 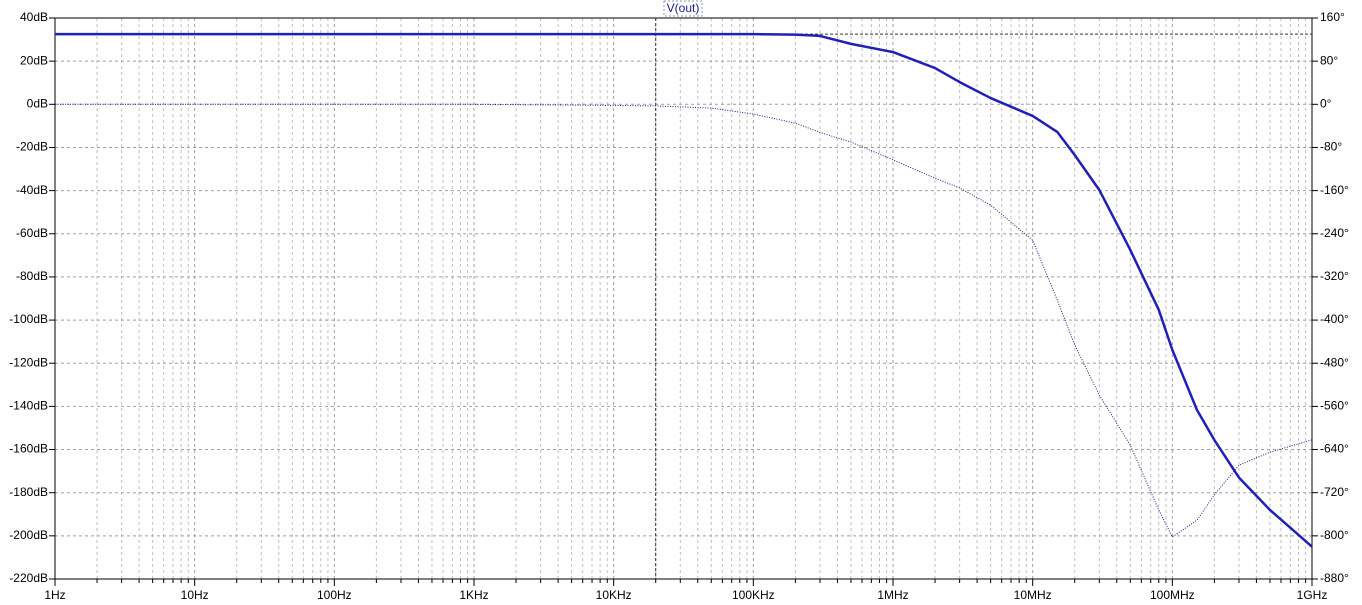 I want to click on y2-tick-label: -640°, so click(x=1334, y=449).